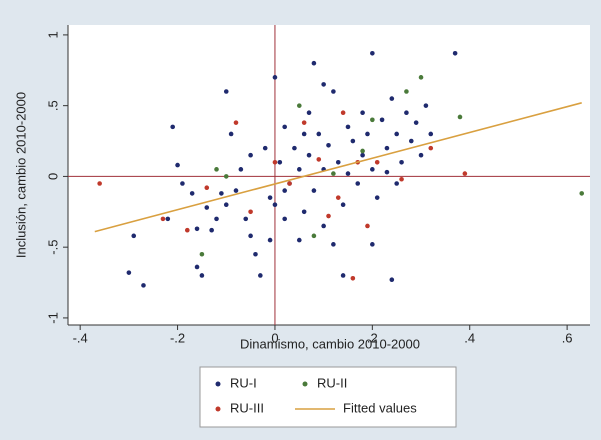  I want to click on legend-label: RU-III, so click(247, 407).